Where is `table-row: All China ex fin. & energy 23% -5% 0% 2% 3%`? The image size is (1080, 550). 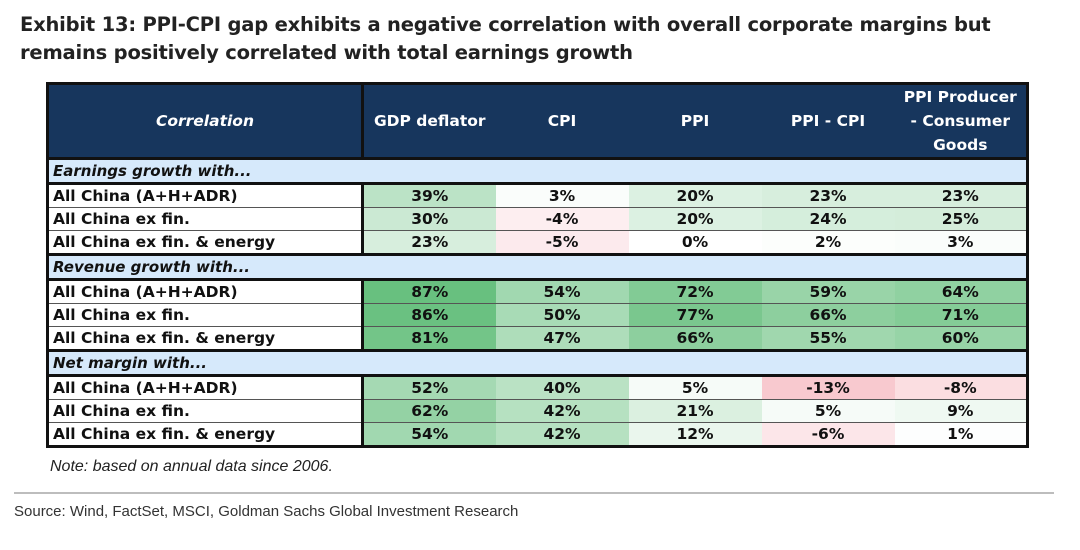
table-row: All China ex fin. & energy 23% -5% 0% 2% 3% is located at coordinates (537, 242).